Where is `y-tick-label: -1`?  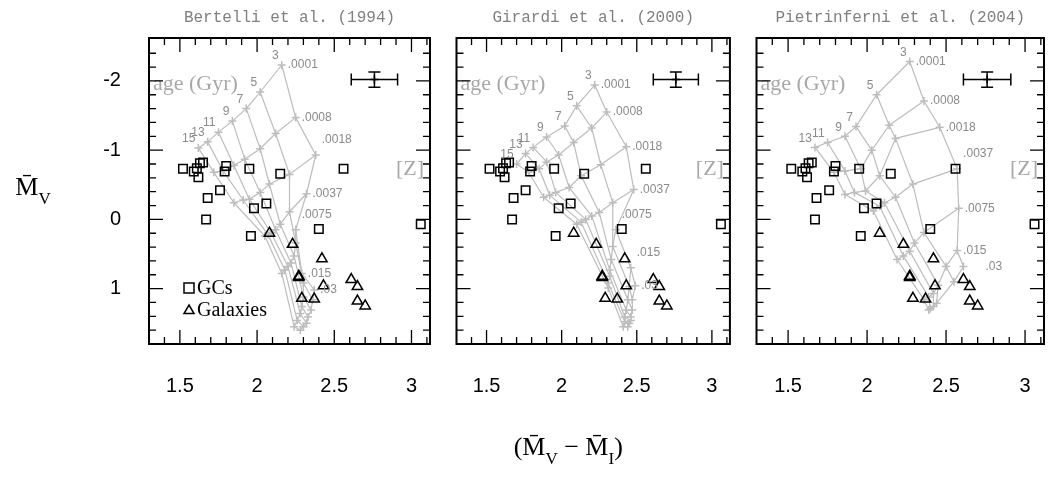
y-tick-label: -1 is located at coordinates (112, 148).